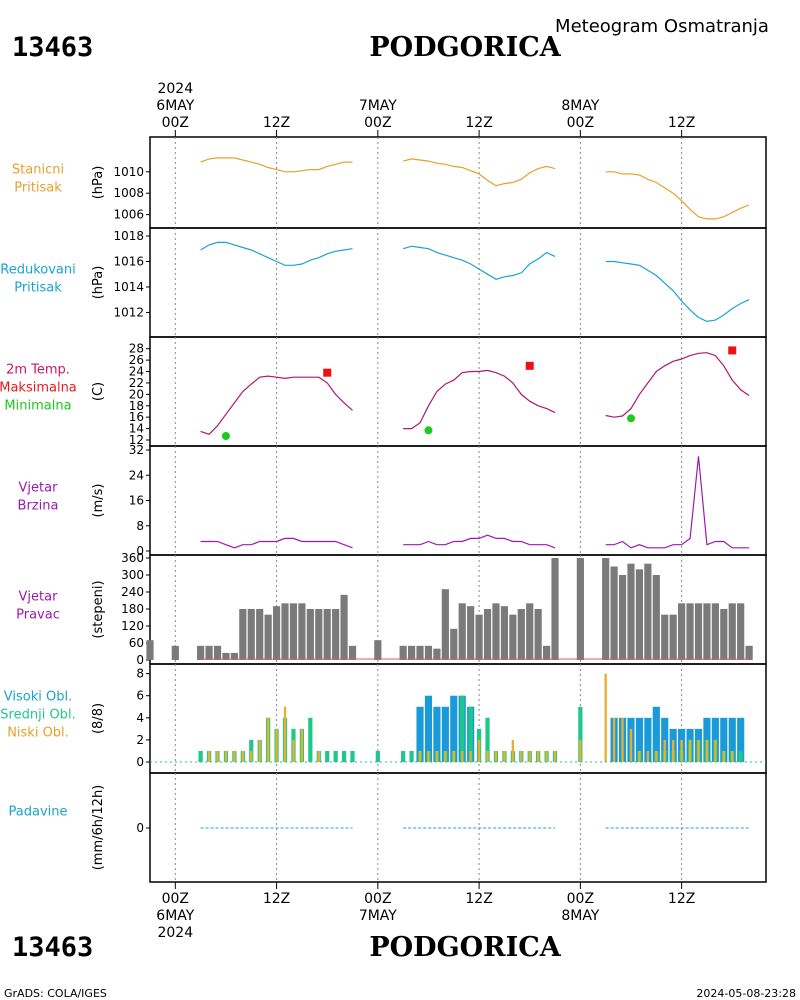 This screenshot has width=800, height=1000. I want to click on y-tick-label: 1016, so click(128, 261).